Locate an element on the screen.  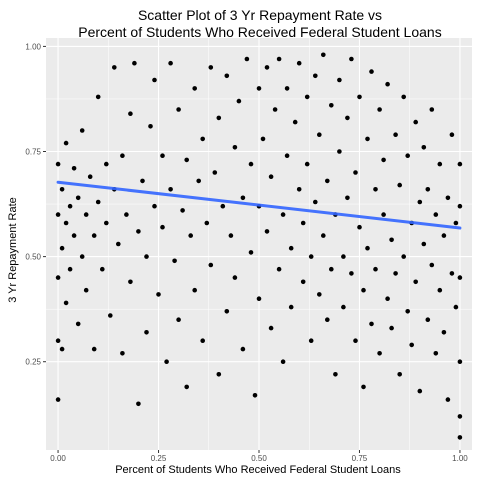
y-axis-ticks: 0.25 0.50 0.75 1.00 is located at coordinates (35, 204).